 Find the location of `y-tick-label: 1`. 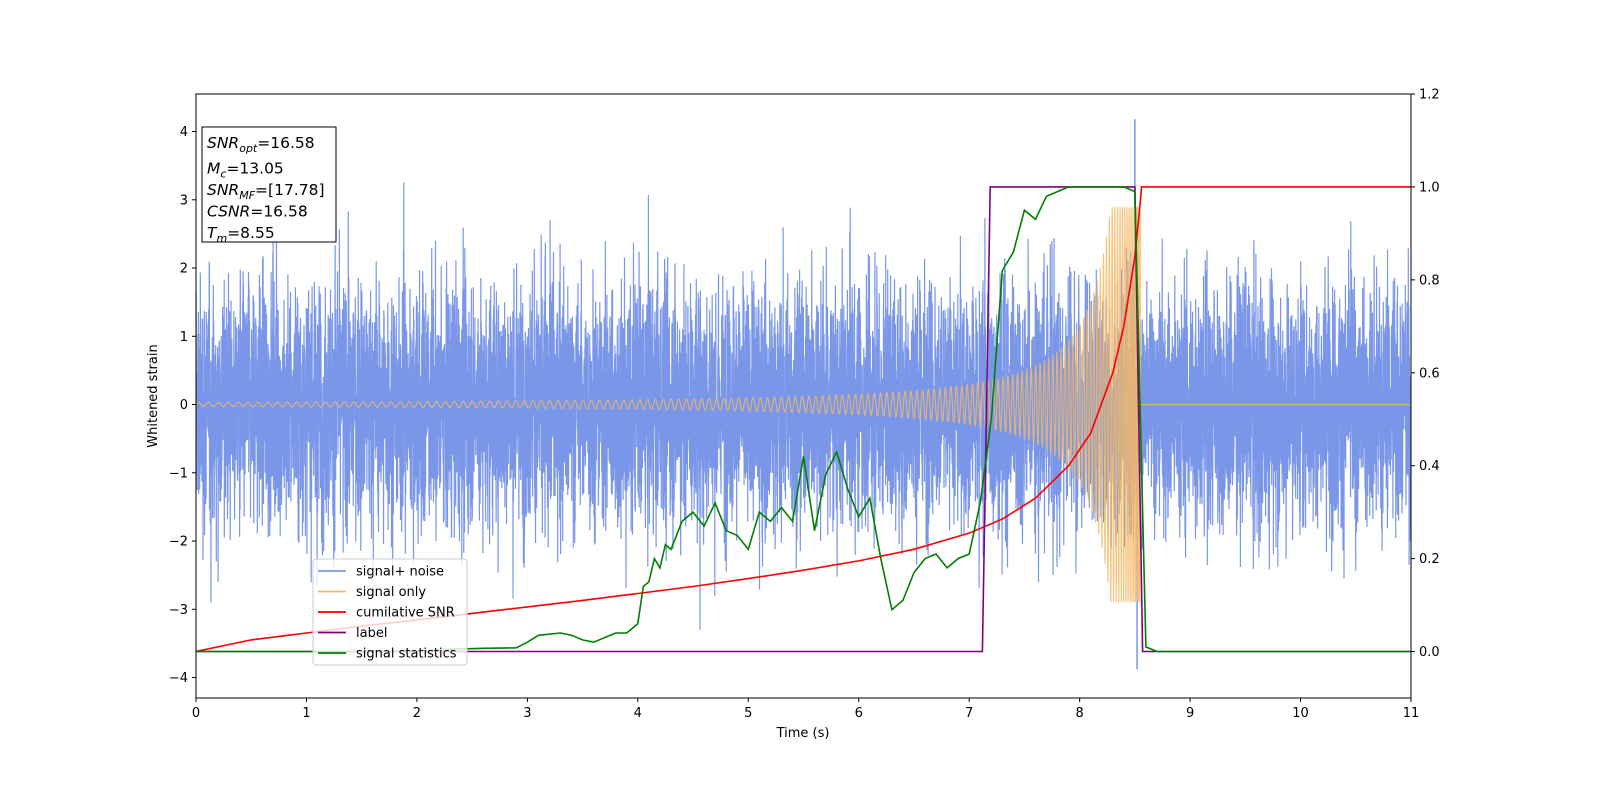

y-tick-label: 1 is located at coordinates (184, 337).